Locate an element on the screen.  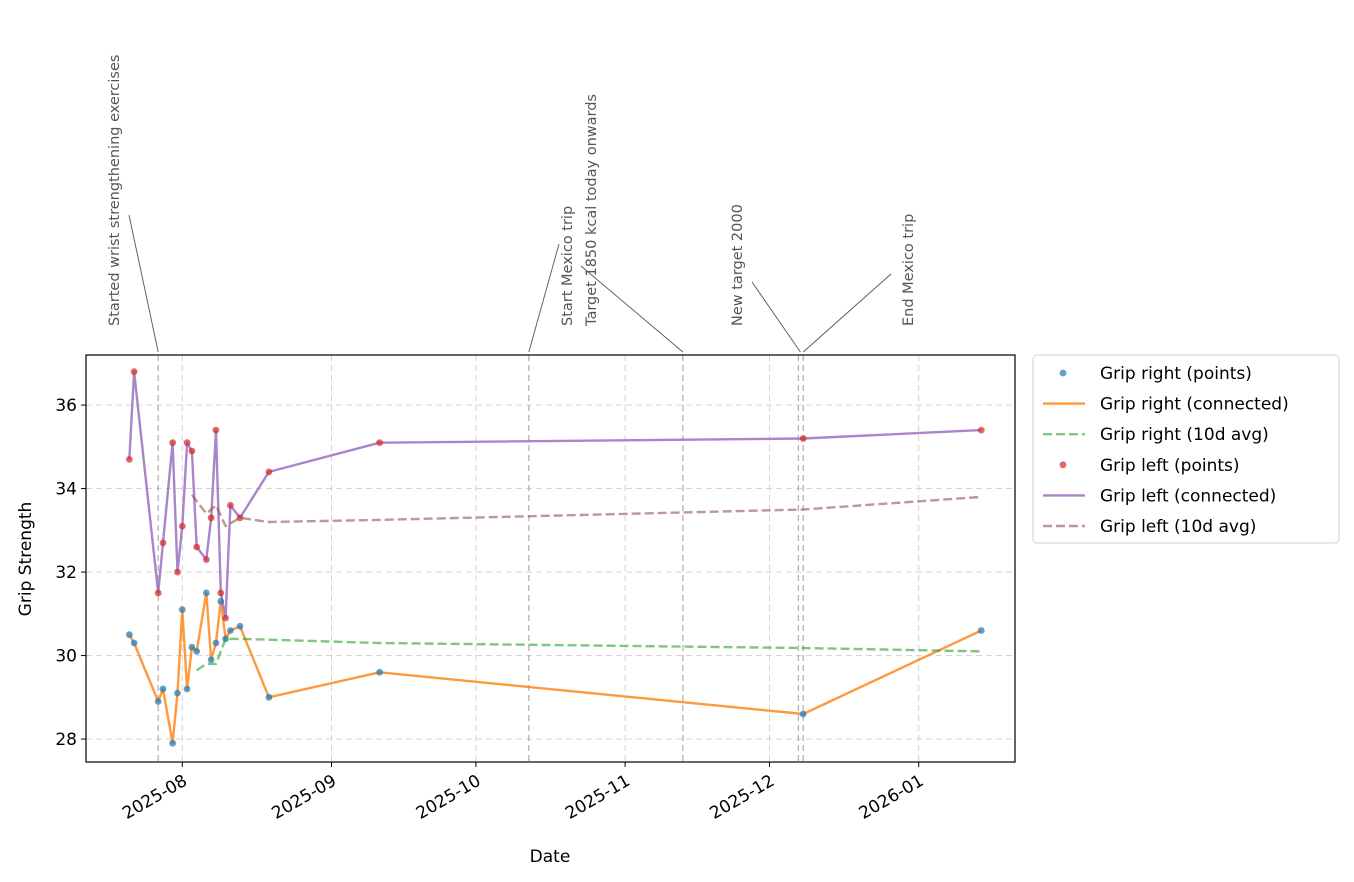
legend-box is located at coordinates (1186, 449).